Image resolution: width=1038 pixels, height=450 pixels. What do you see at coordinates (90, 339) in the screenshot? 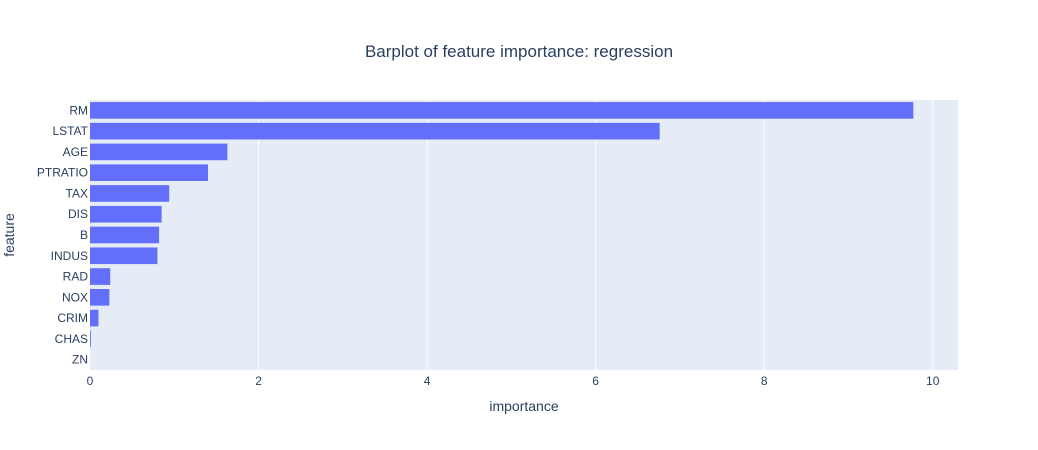
I see `bar-chas` at bounding box center [90, 339].